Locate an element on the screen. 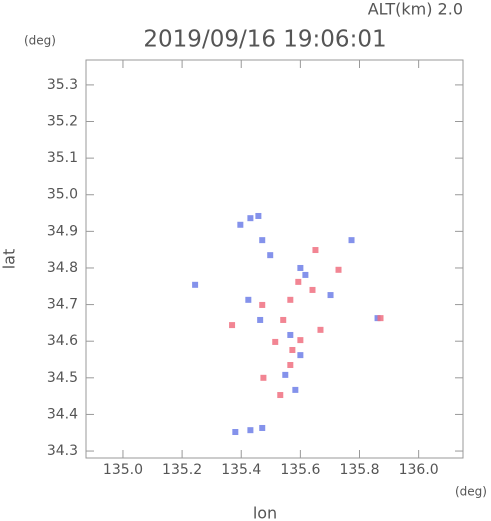 The image size is (491, 521). y-tick-label: 34.3 is located at coordinates (62, 451).